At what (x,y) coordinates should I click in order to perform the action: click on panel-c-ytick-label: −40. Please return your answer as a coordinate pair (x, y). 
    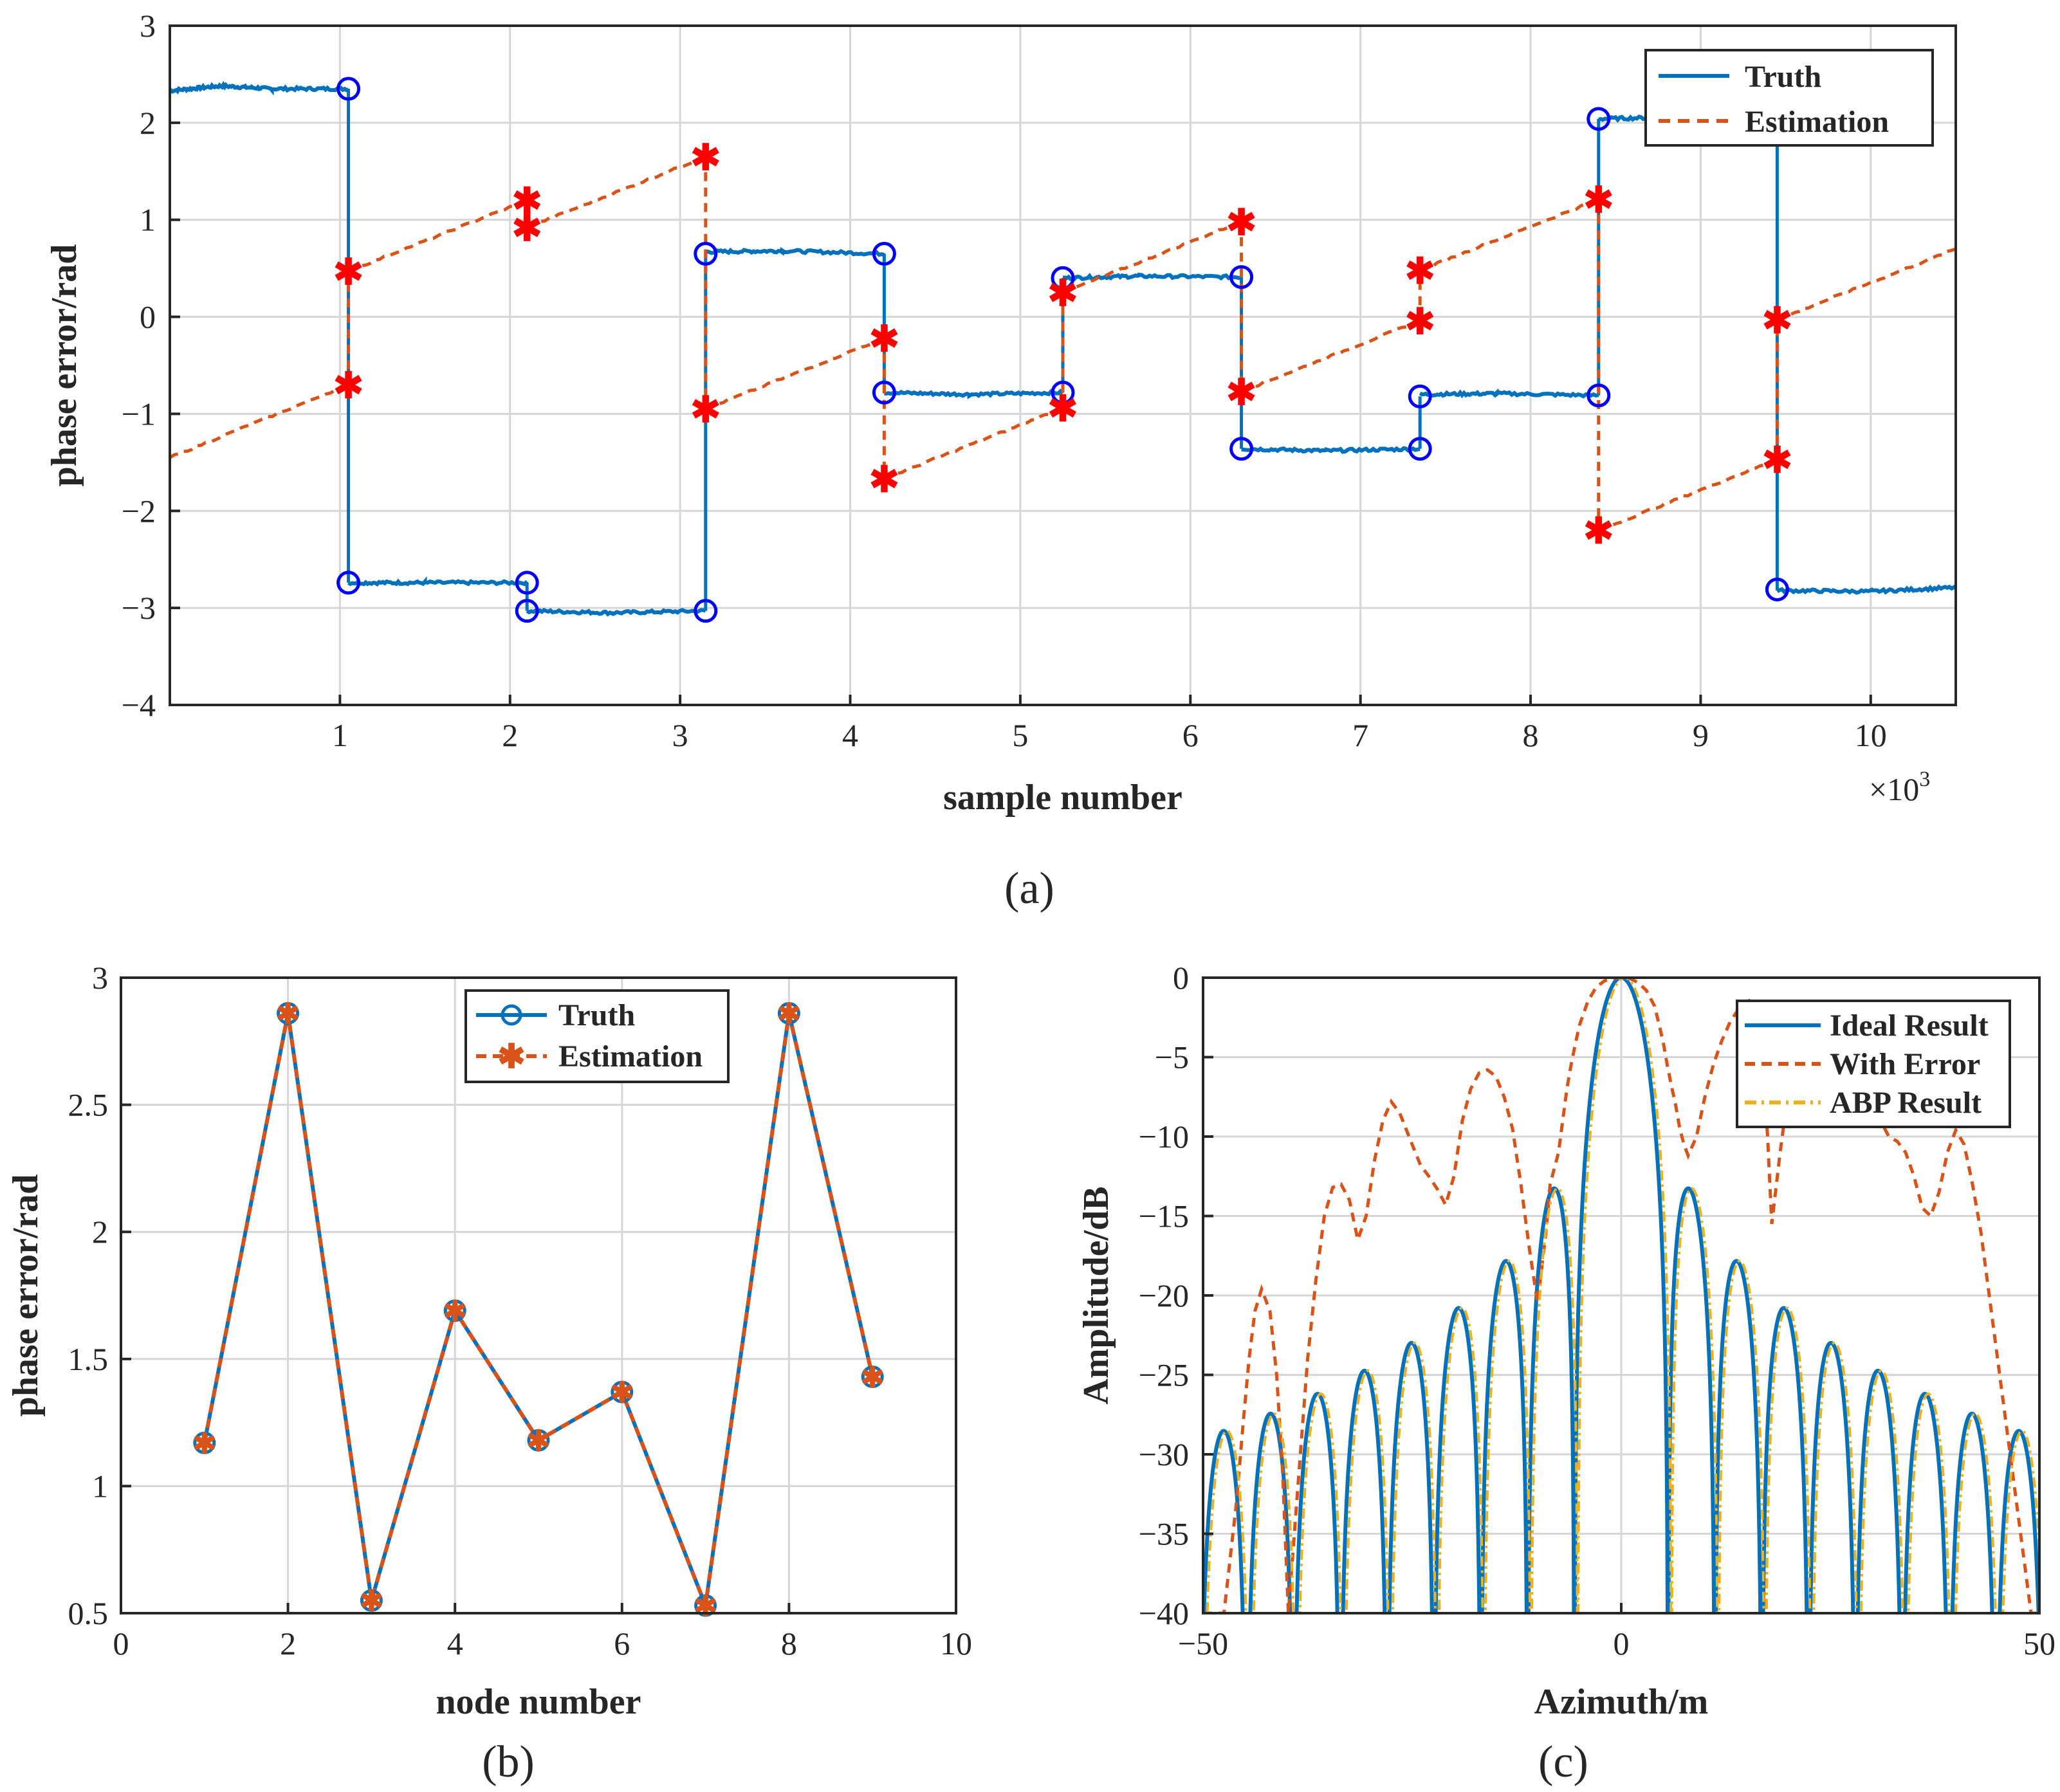
    Looking at the image, I should click on (1164, 1613).